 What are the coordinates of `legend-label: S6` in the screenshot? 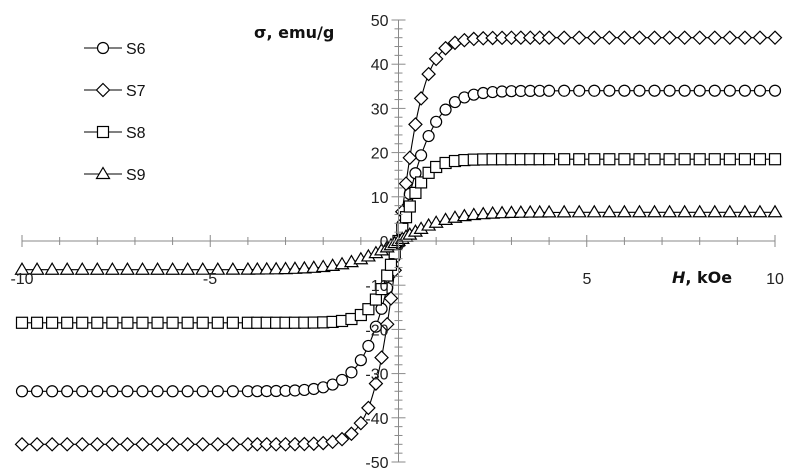 It's located at (136, 49).